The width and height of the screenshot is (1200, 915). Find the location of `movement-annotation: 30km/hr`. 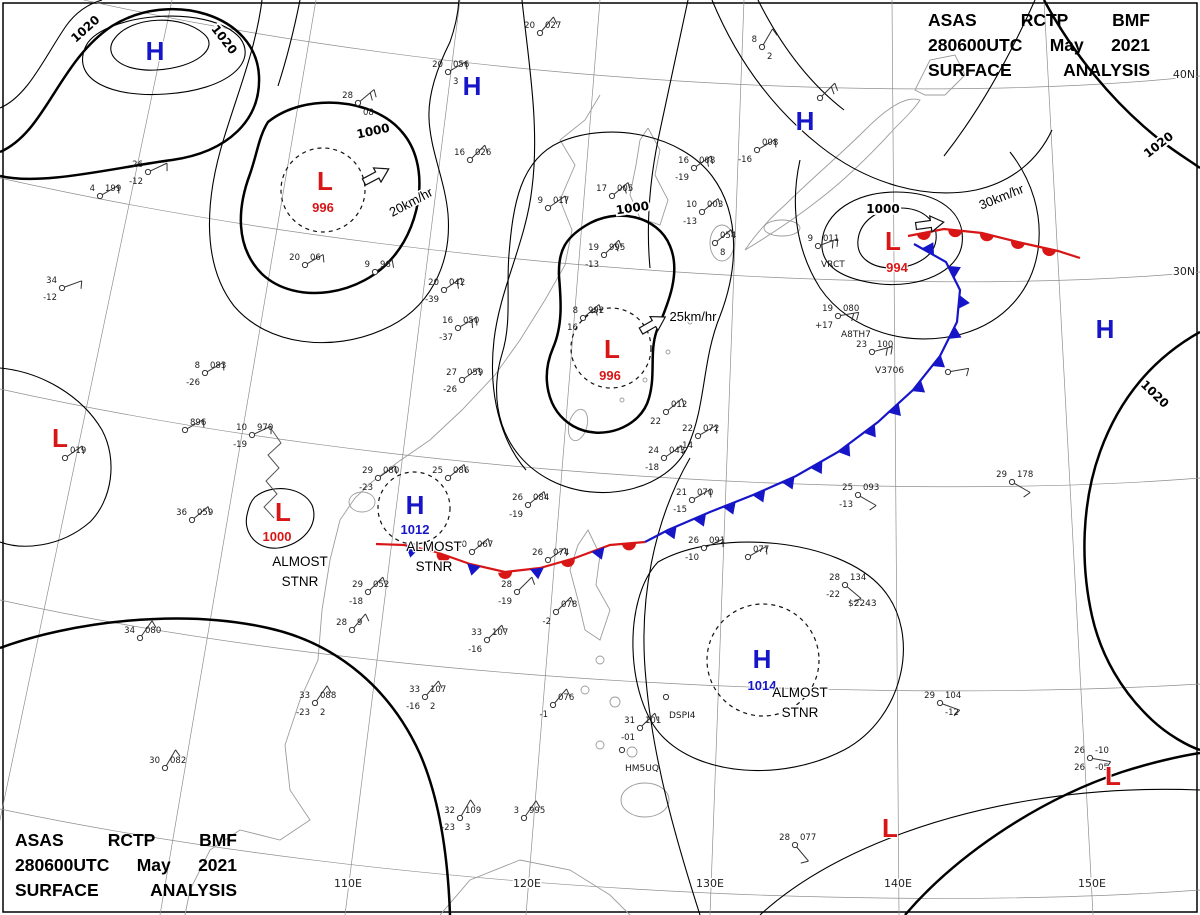

movement-annotation: 30km/hr is located at coordinates (971, 206).